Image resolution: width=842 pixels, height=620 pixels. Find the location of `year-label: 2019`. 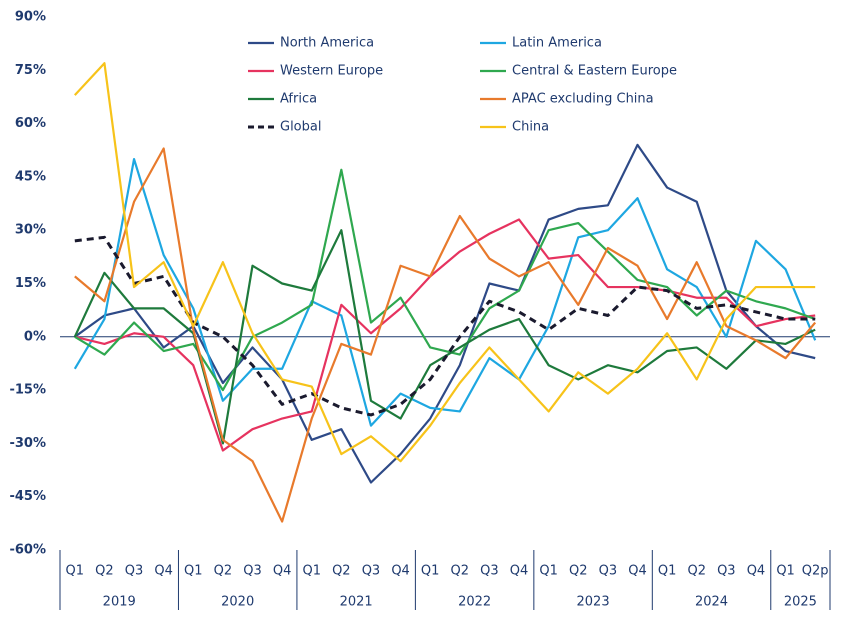

year-label: 2019 is located at coordinates (119, 602).